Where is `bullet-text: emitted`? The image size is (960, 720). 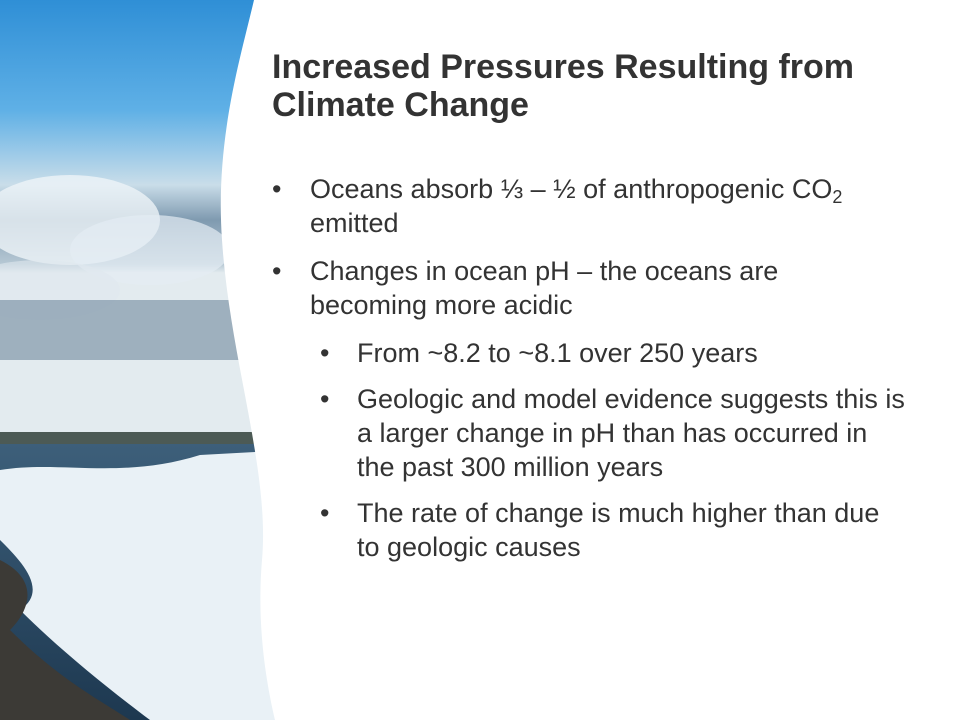 bullet-text: emitted is located at coordinates (354, 223).